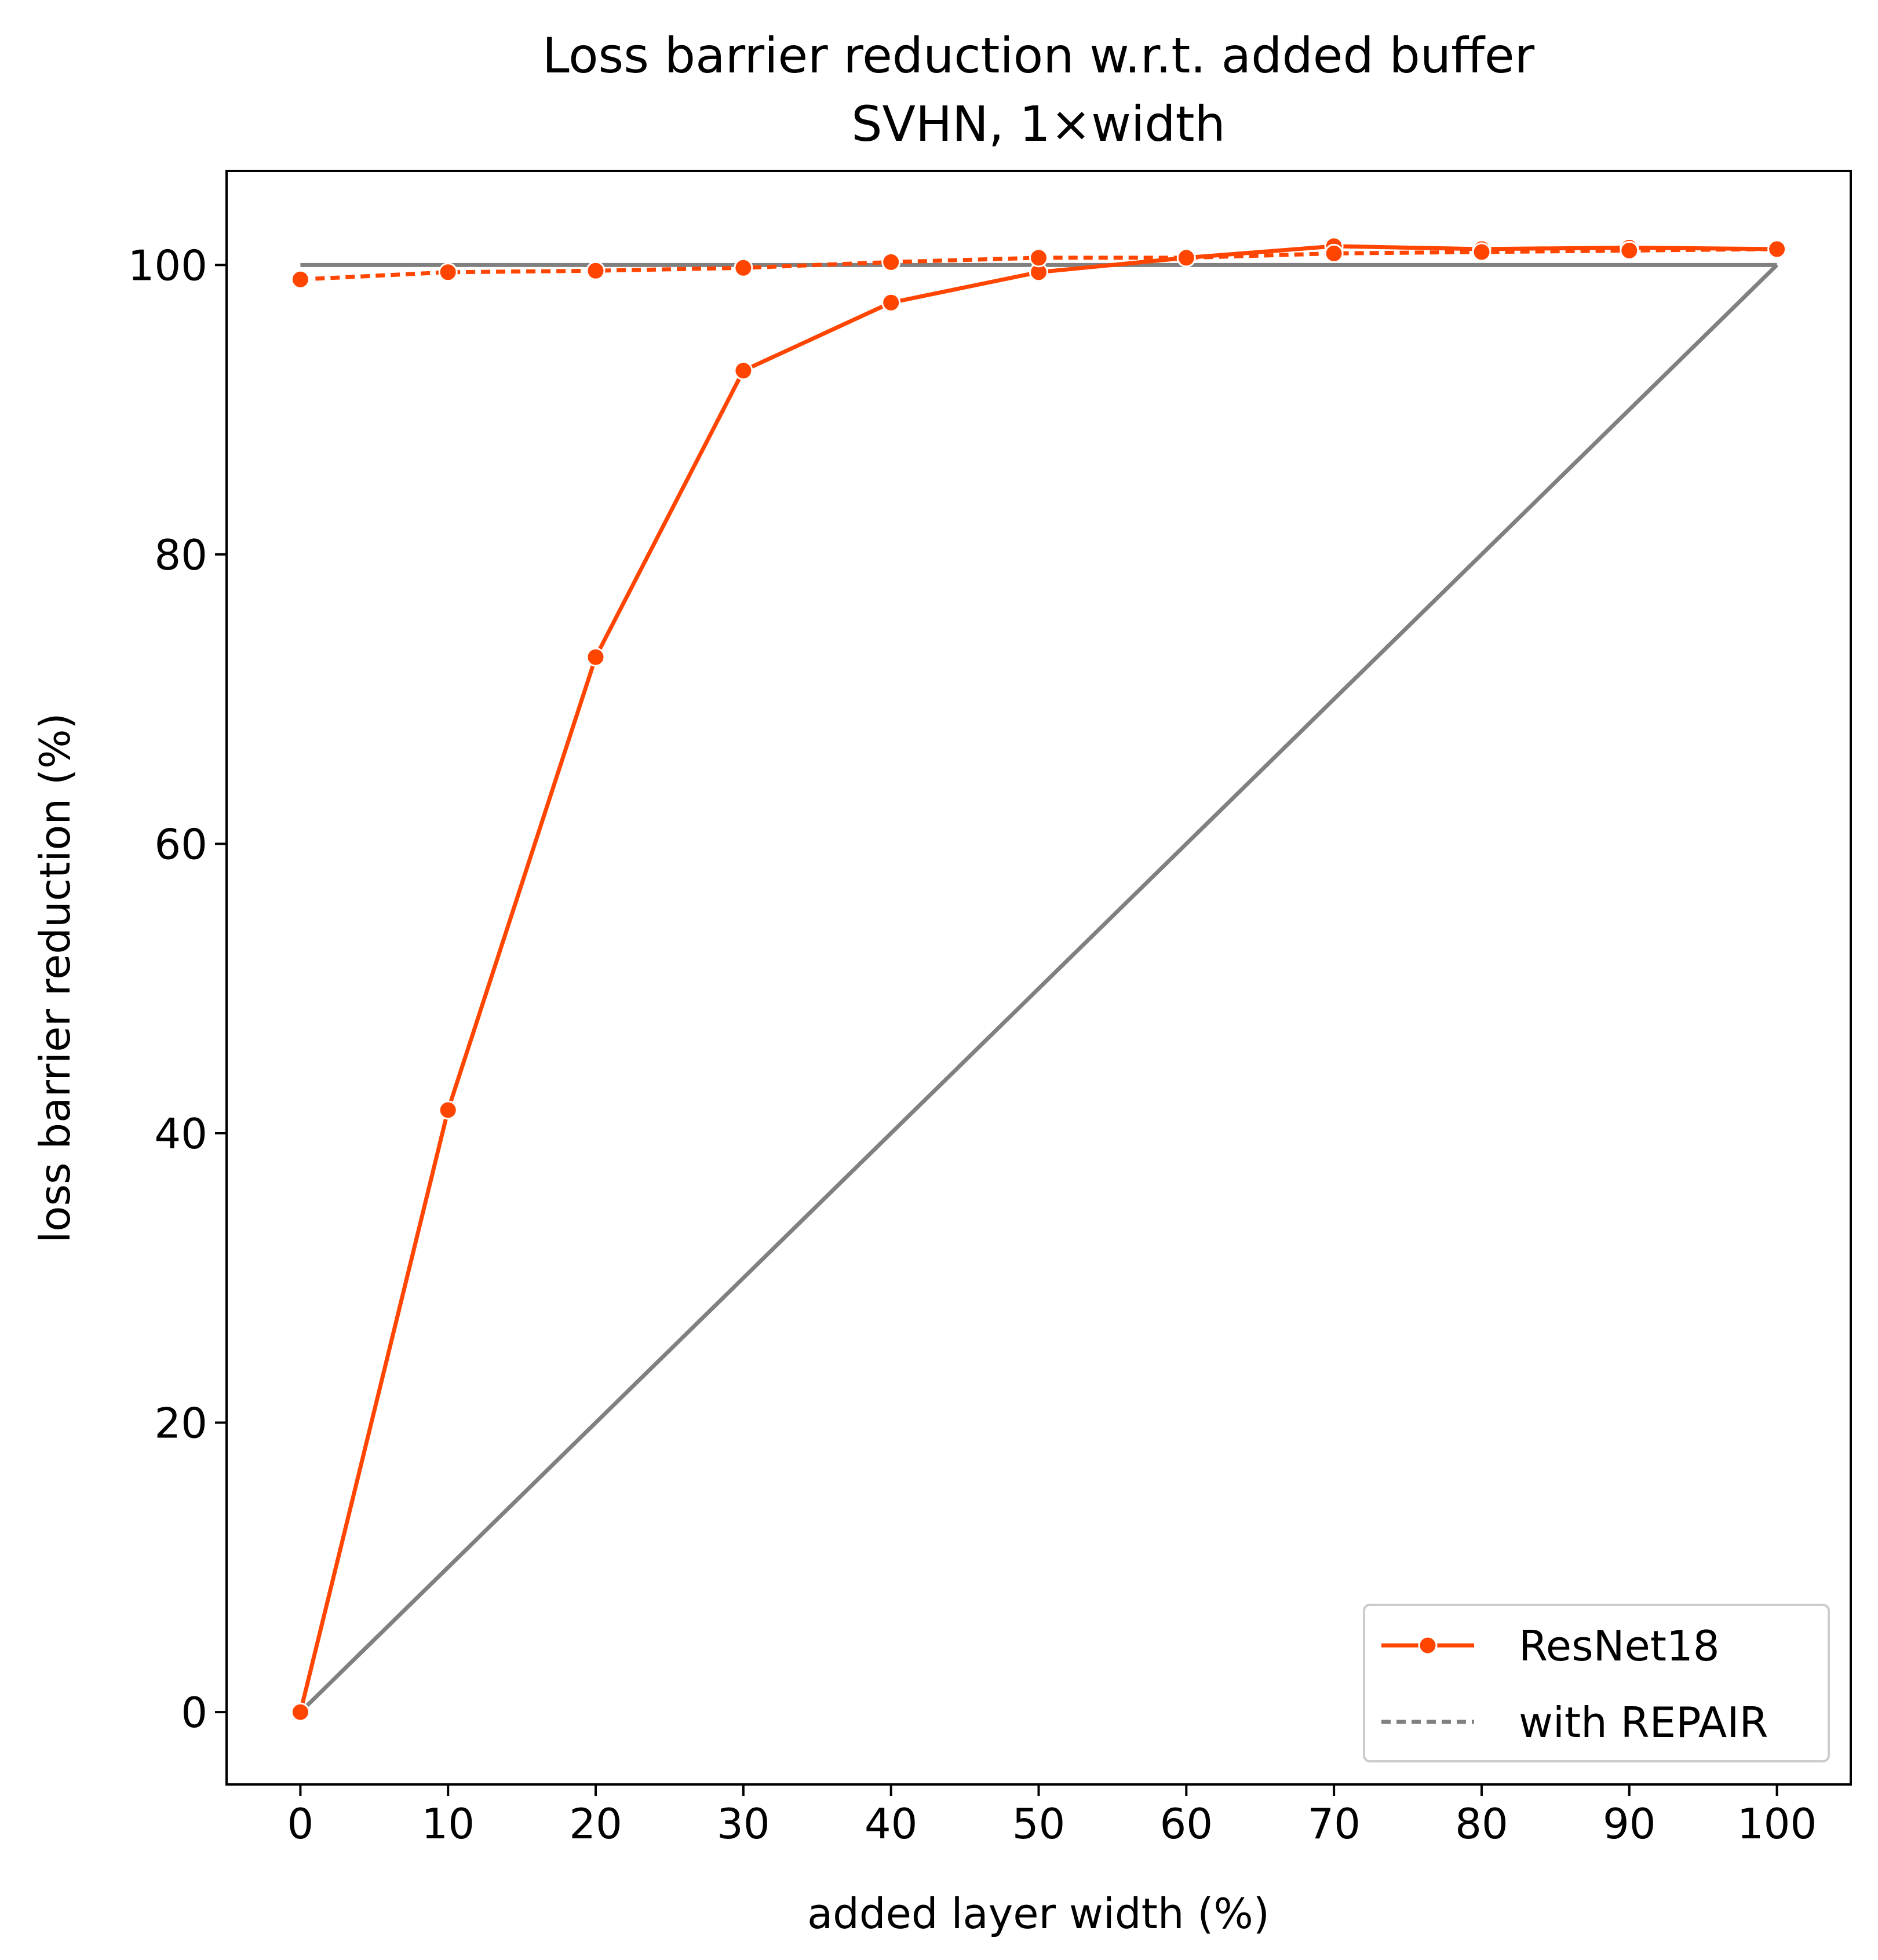  I want to click on y-tick-label: 20, so click(180, 1423).